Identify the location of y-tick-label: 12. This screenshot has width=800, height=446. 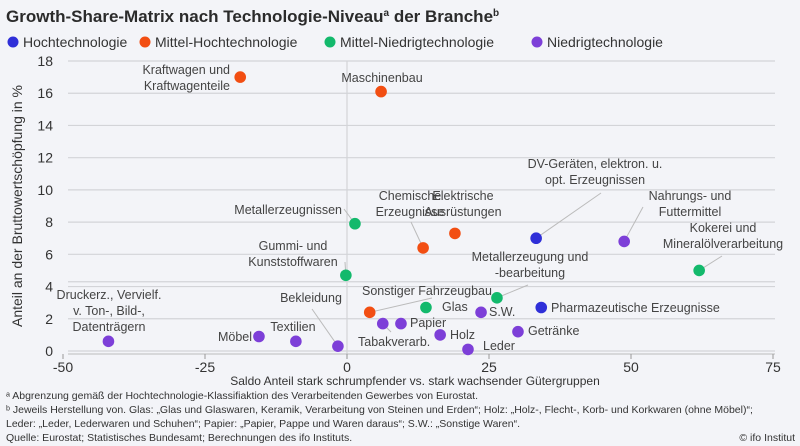
(45, 158).